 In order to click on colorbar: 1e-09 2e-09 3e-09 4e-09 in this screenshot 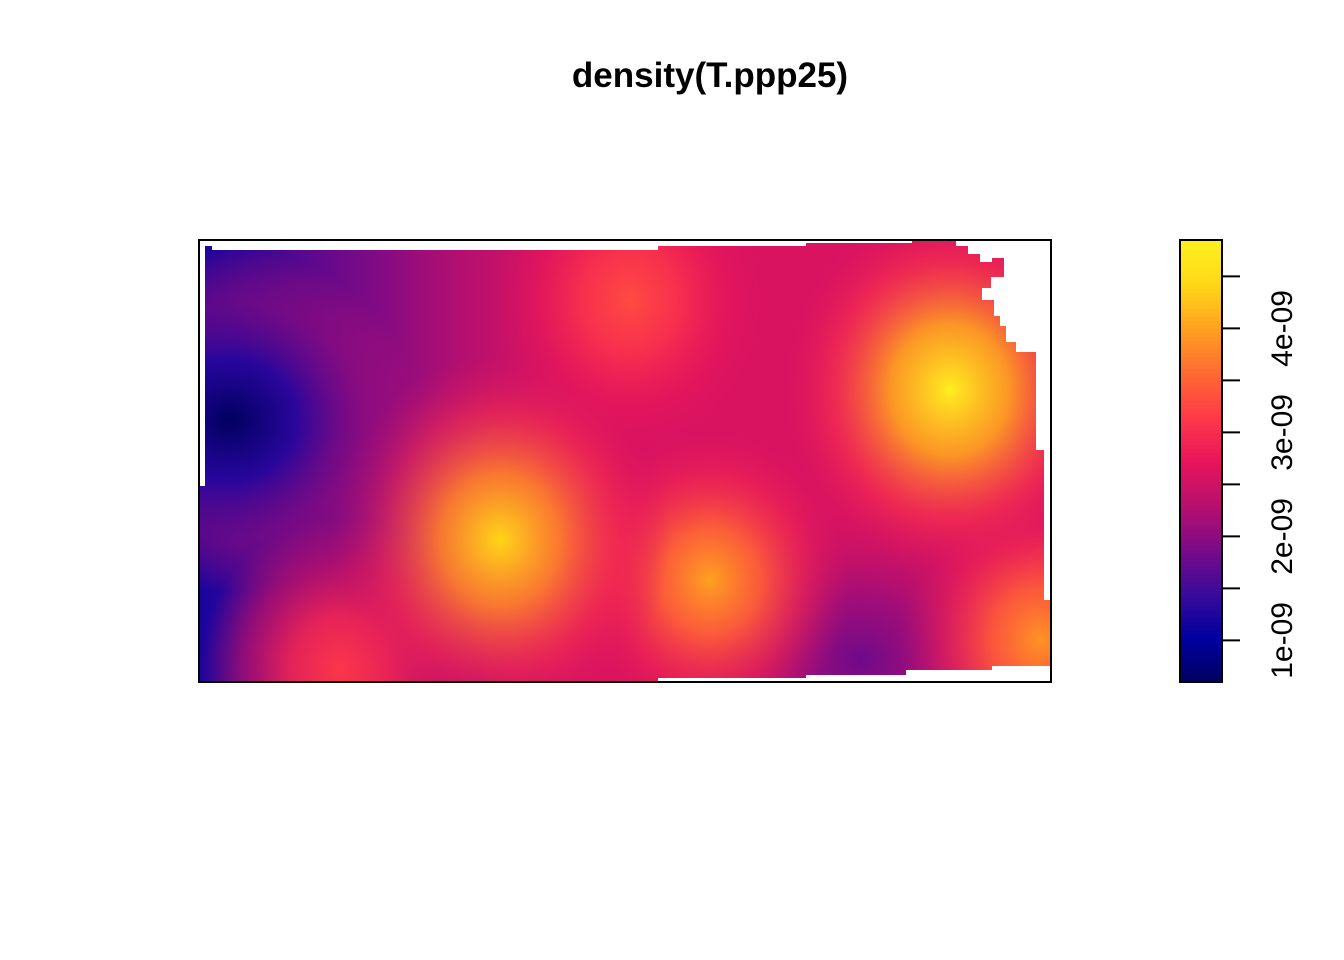, I will do `click(1239, 461)`.